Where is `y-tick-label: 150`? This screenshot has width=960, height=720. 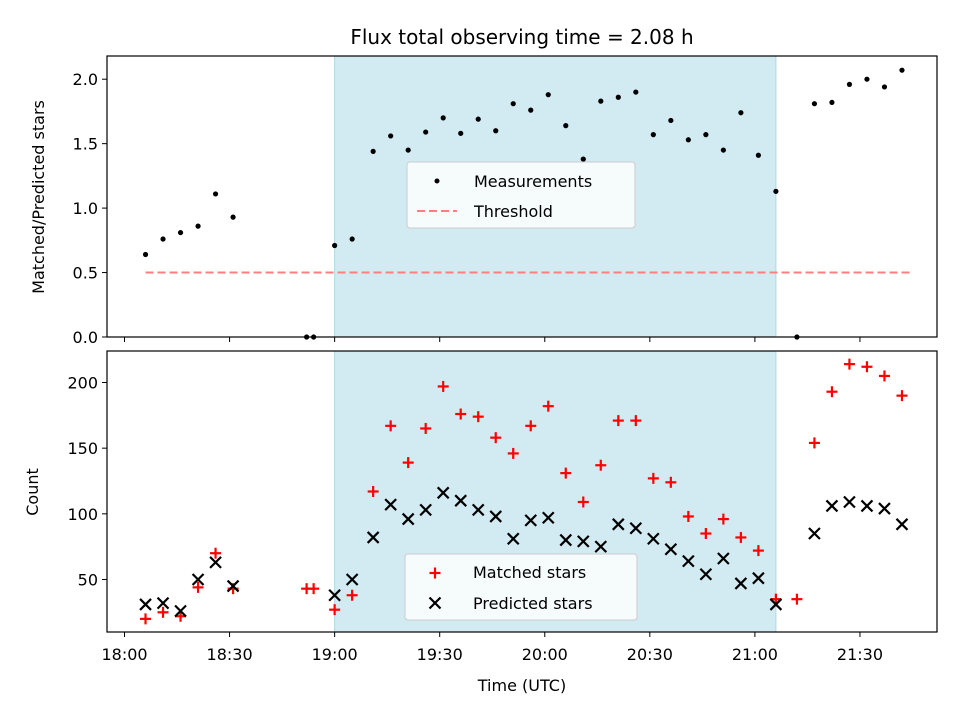 y-tick-label: 150 is located at coordinates (82, 448).